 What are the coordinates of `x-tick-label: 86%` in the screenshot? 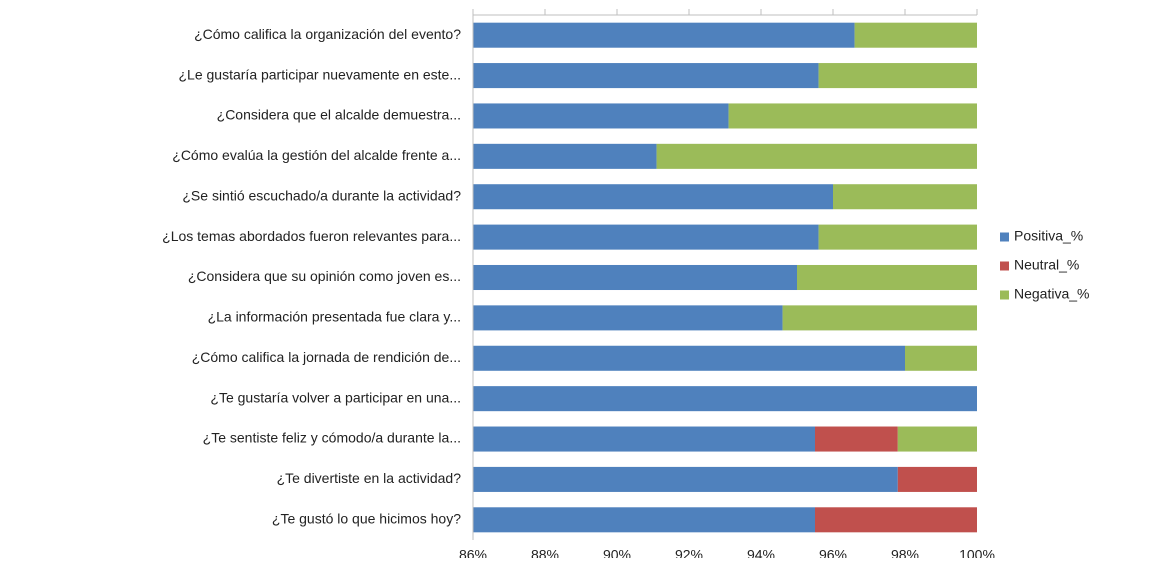 It's located at (473, 552).